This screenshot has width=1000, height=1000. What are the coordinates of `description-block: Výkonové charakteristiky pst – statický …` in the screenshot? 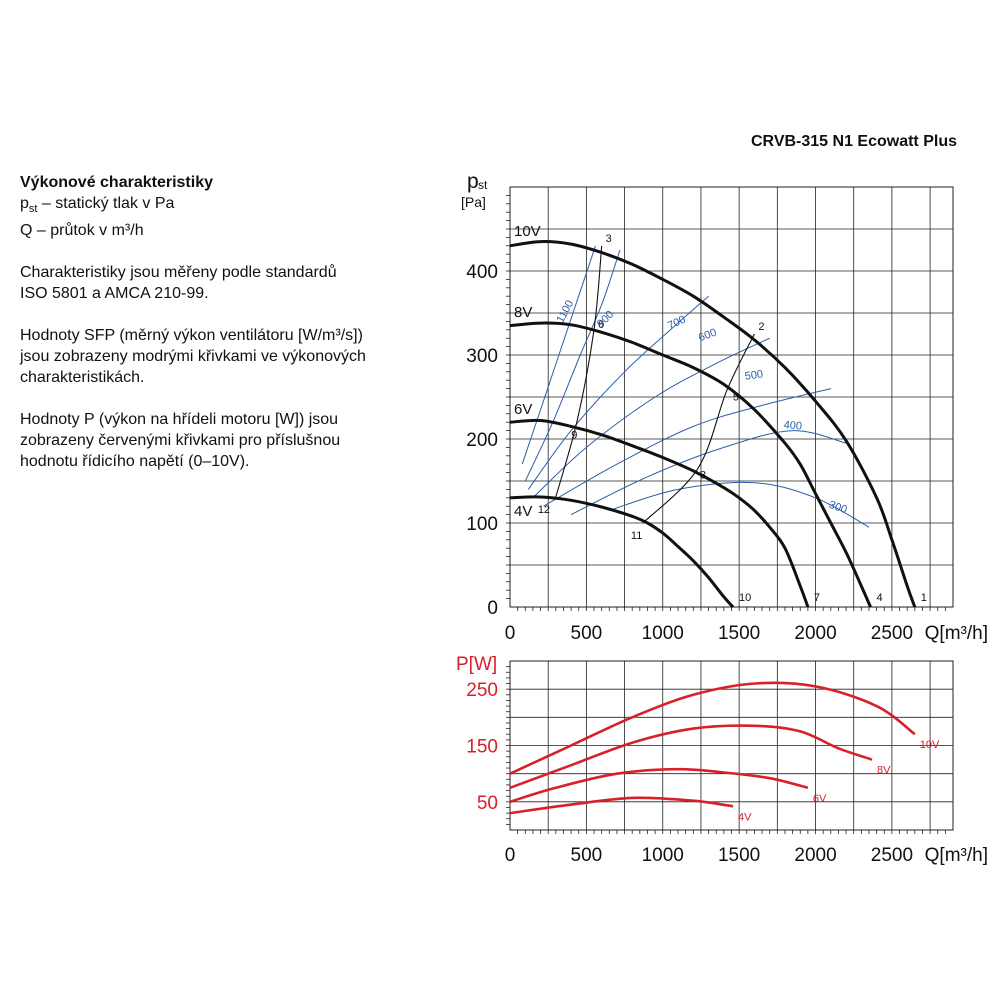 It's located at (220, 322).